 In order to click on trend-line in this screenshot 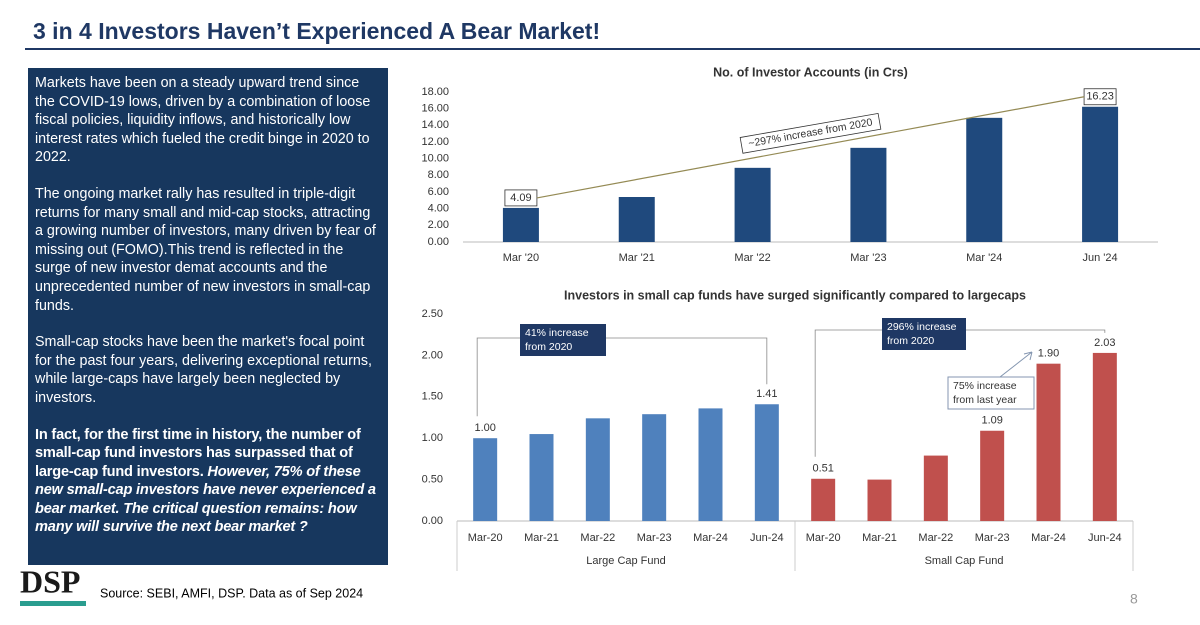, I will do `click(810, 147)`.